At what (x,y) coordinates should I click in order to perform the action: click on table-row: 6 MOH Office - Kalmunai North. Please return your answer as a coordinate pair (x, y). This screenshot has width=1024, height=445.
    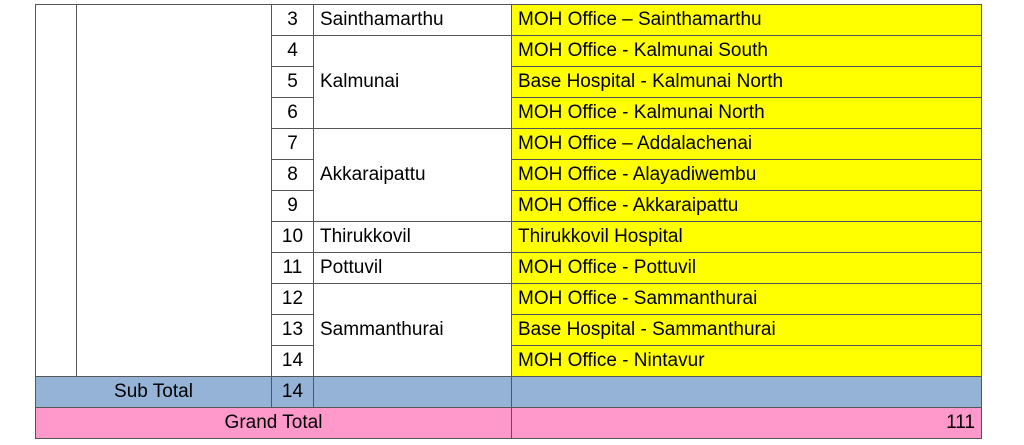
    Looking at the image, I should click on (509, 113).